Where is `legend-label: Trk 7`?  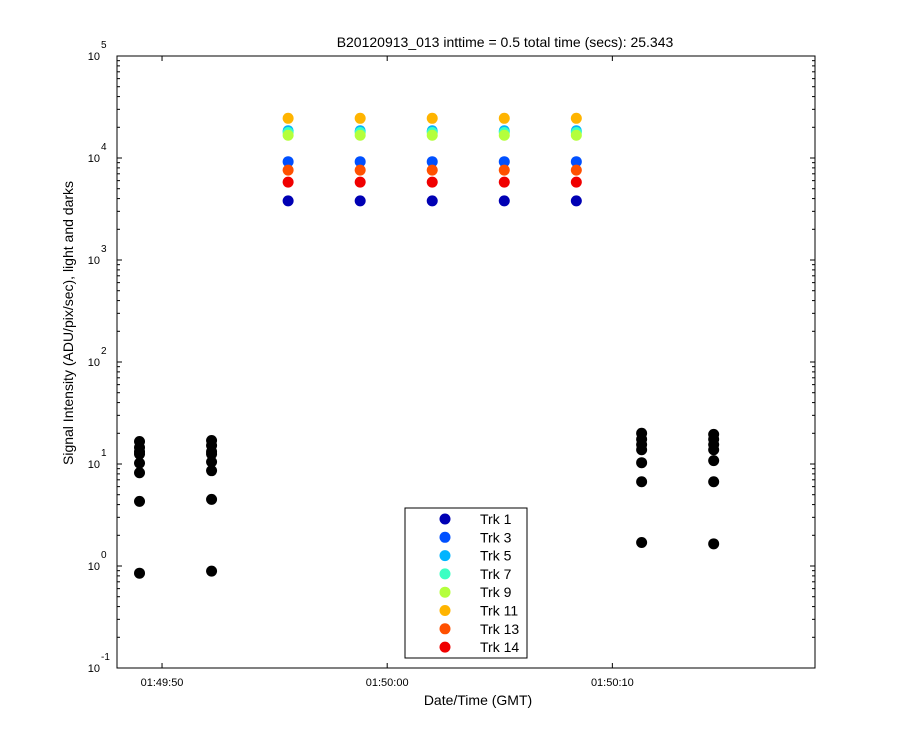
legend-label: Trk 7 is located at coordinates (496, 574).